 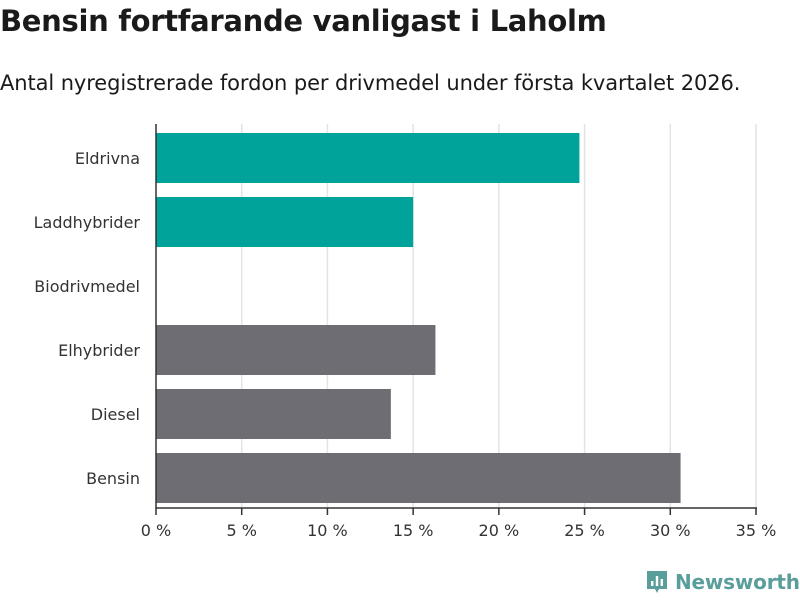 What do you see at coordinates (285, 222) in the screenshot?
I see `bar-laddhybrider` at bounding box center [285, 222].